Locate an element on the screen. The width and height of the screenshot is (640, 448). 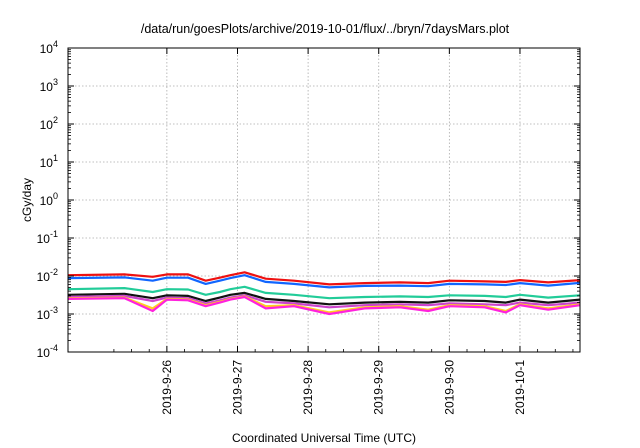
y-tick-label: 10⁻³ is located at coordinates (47, 313).